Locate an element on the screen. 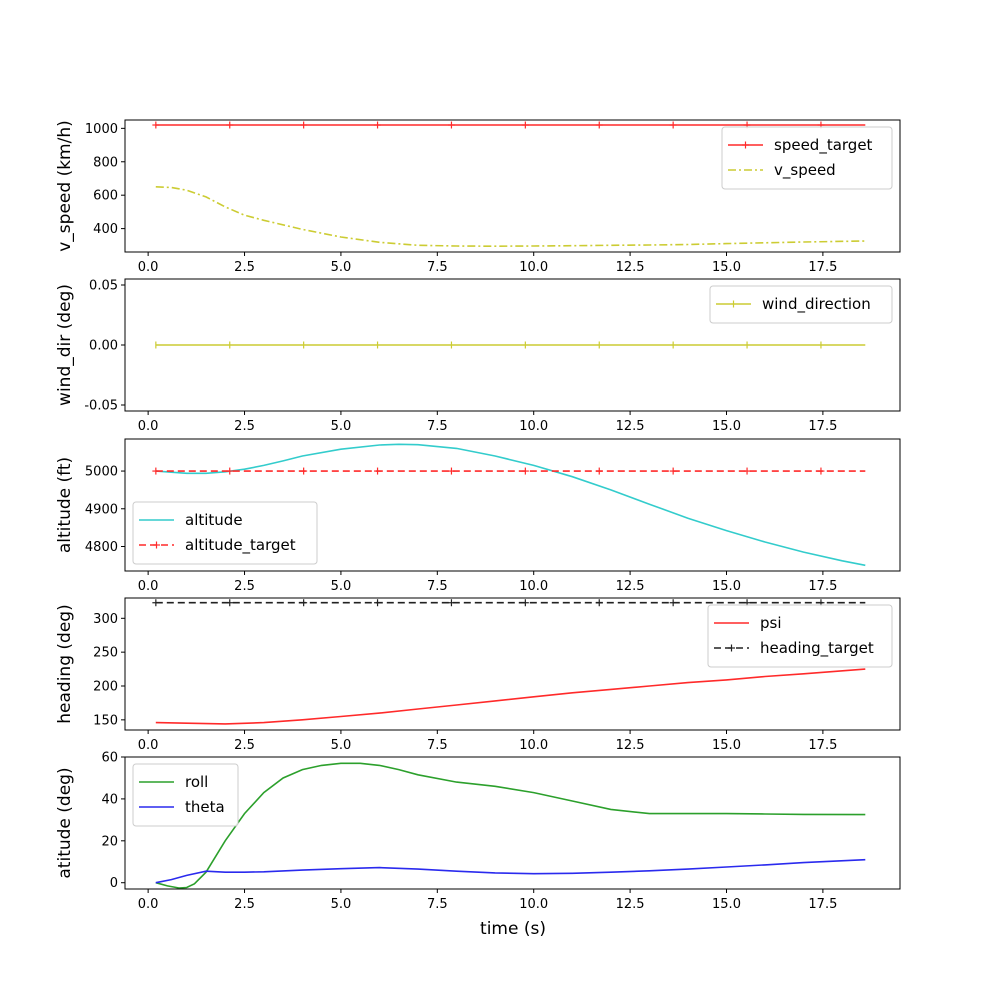  x-axis-label: time (s) is located at coordinates (513, 929).